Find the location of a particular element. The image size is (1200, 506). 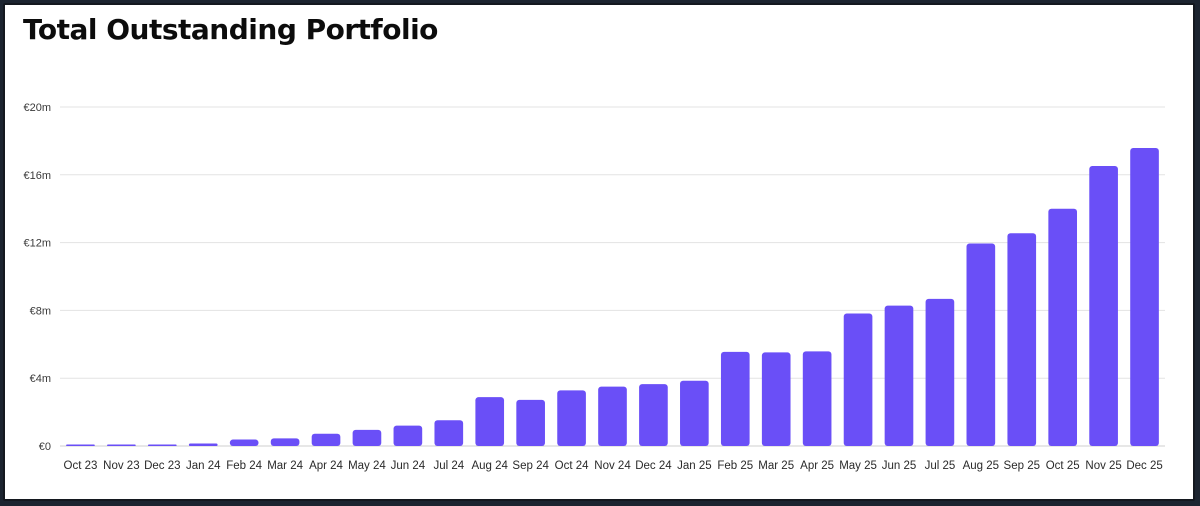

x-tick-label: Nov 24 is located at coordinates (612, 466).